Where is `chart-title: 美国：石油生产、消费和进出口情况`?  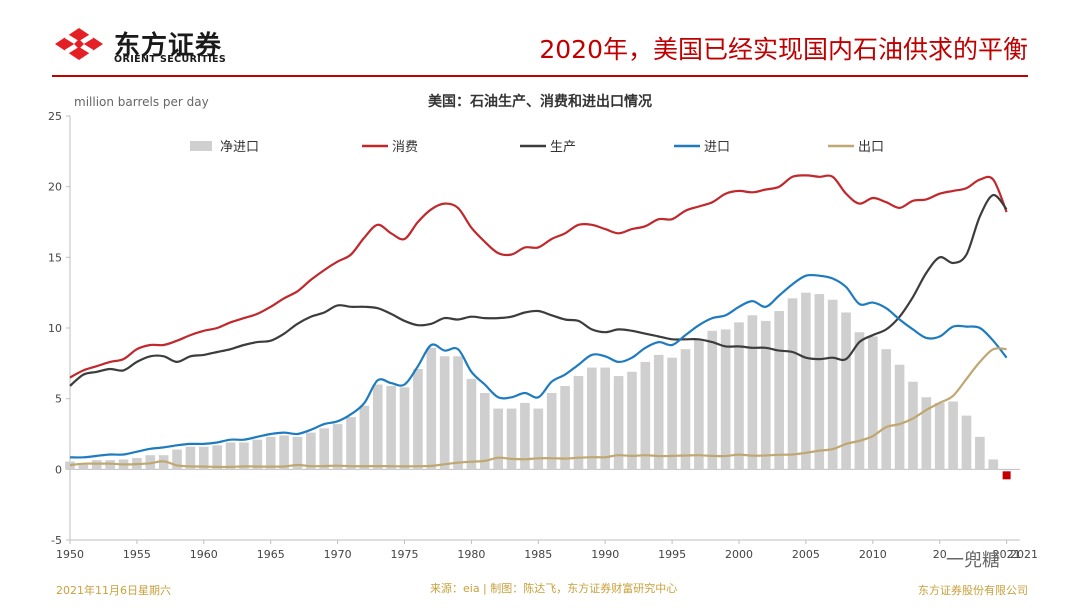
chart-title: 美国：石油生产、消费和进出口情况 is located at coordinates (540, 101).